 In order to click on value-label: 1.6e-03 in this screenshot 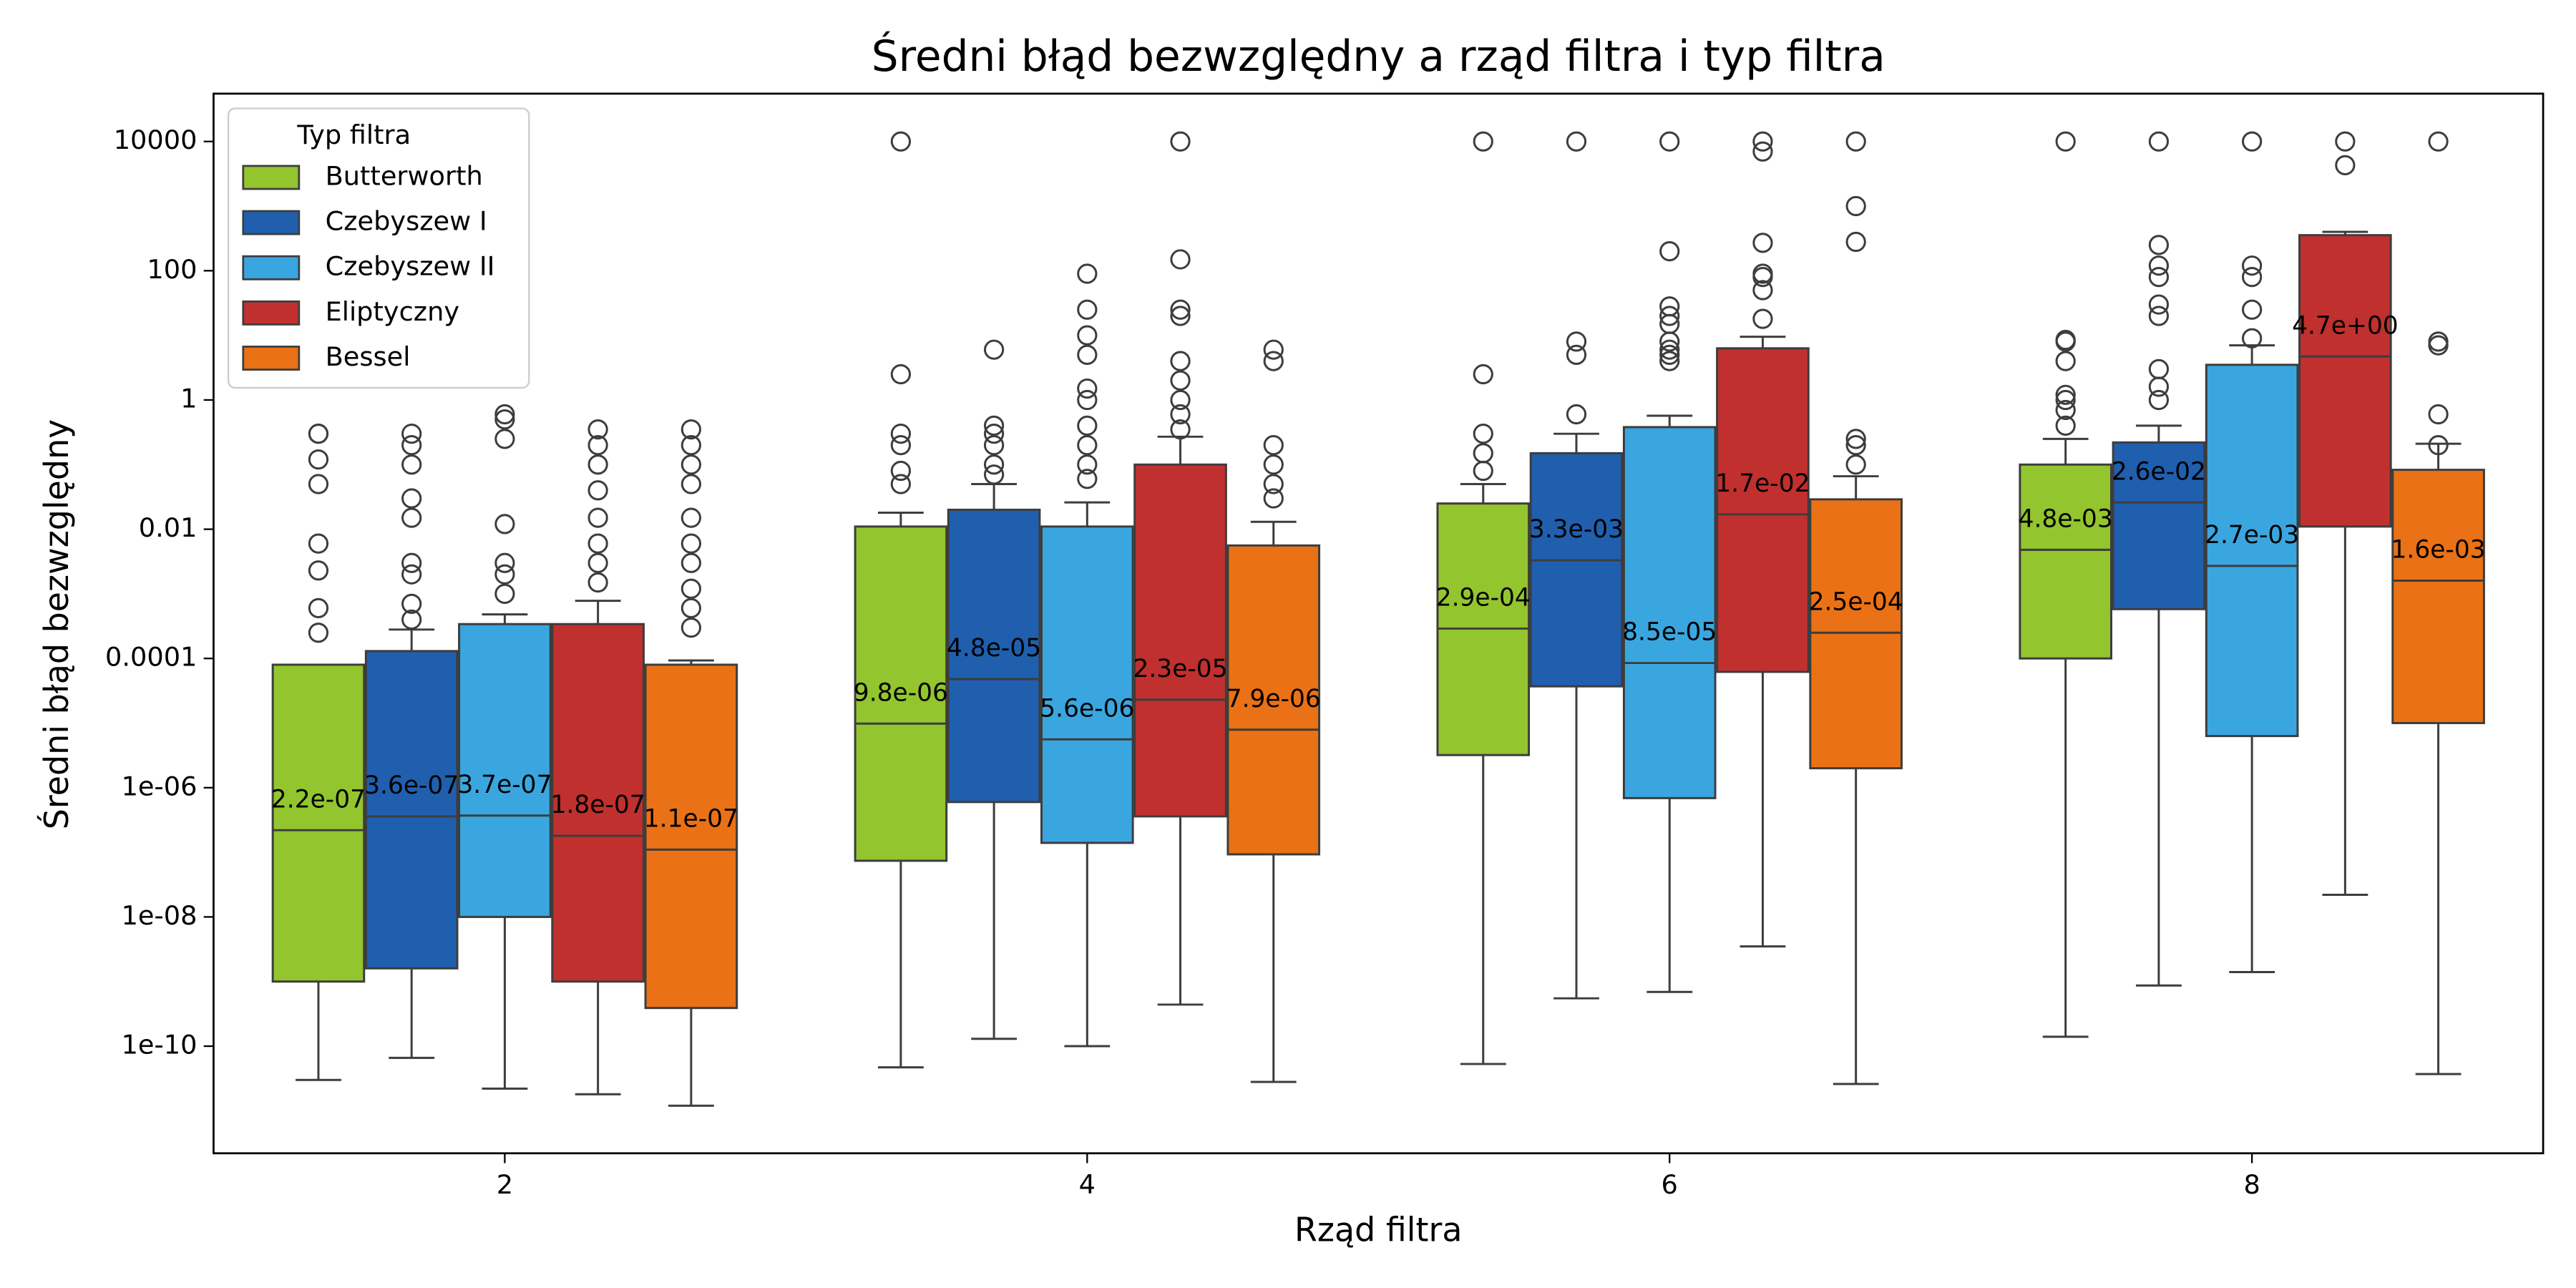, I will do `click(2438, 550)`.